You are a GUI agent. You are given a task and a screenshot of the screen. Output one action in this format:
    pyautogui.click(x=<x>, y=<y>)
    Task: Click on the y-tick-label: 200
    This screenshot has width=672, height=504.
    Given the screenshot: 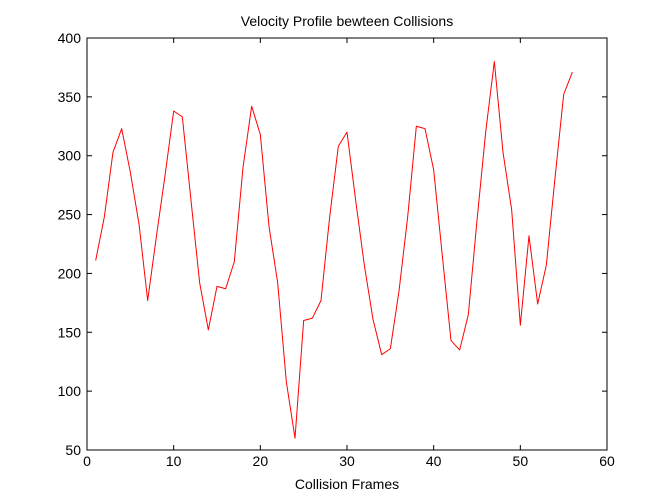 What is the action you would take?
    pyautogui.click(x=70, y=273)
    